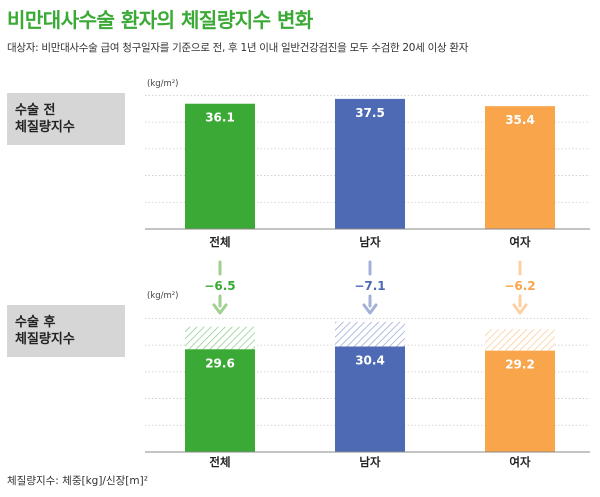  What do you see at coordinates (370, 462) in the screenshot?
I see `category-label-after: 남자` at bounding box center [370, 462].